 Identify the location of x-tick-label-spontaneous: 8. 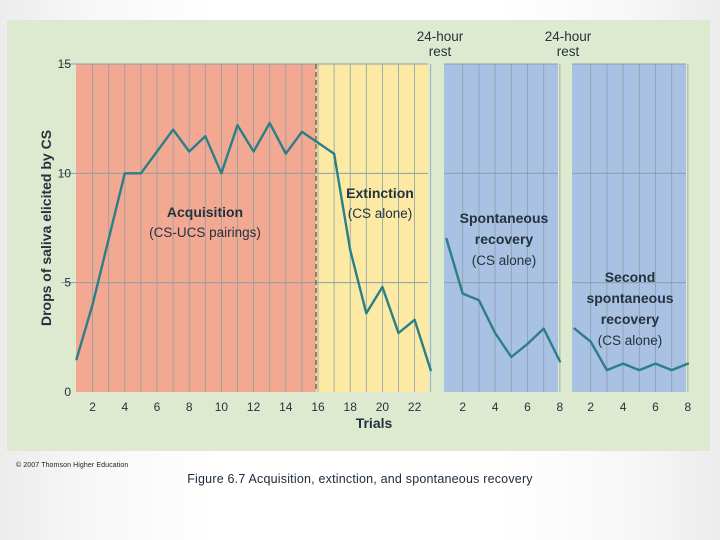
(560, 407).